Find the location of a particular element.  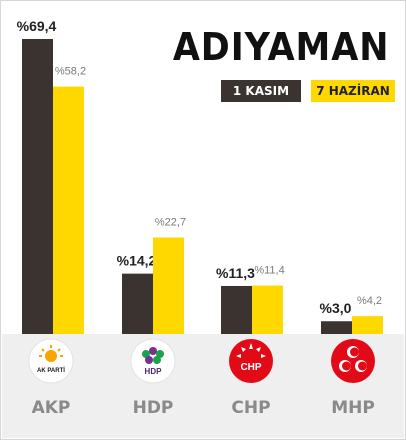

party-name-chp: CHP is located at coordinates (251, 408).